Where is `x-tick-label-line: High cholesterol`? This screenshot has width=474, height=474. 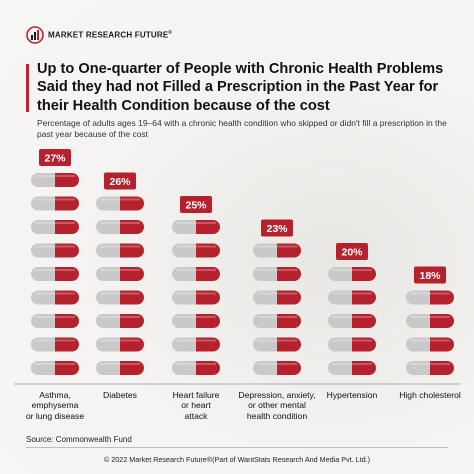 x-tick-label-line: High cholesterol is located at coordinates (430, 395).